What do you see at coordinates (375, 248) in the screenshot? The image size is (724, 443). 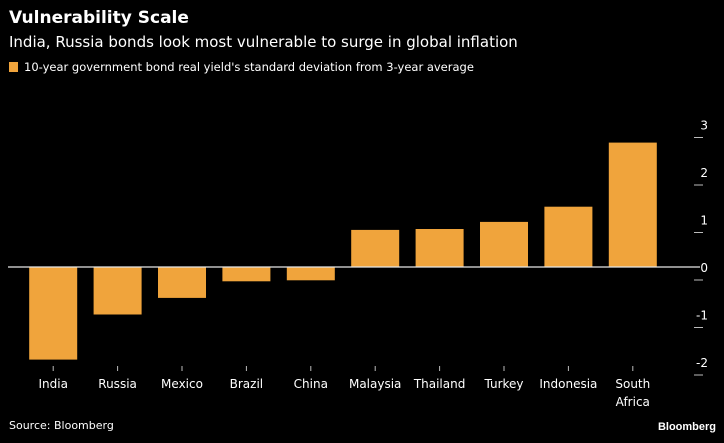 I see `bar-malaysia` at bounding box center [375, 248].